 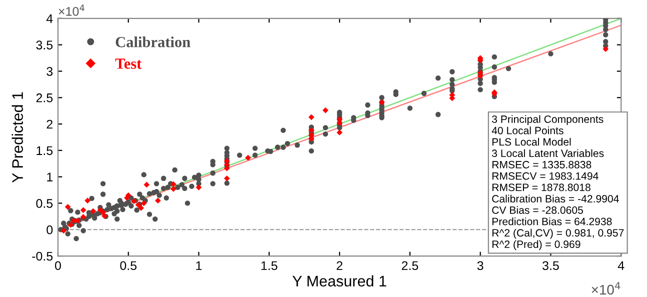 What do you see at coordinates (558, 182) in the screenshot?
I see `text: 3 Principal Components 40 Local Points PLS Local Model 3 Local Latent Variables RMSEC = 1335.8838 RMSECV = 1983.1494 RMSEP = 1878.8018 Calibration Bias = -42.9904 CV Bias = -28.0605 Prediction Bias = 64.2938 R^2 (Cal,CV) = 0.981, 0.957 R^2 (Pred) = 0.969` at bounding box center [558, 182].